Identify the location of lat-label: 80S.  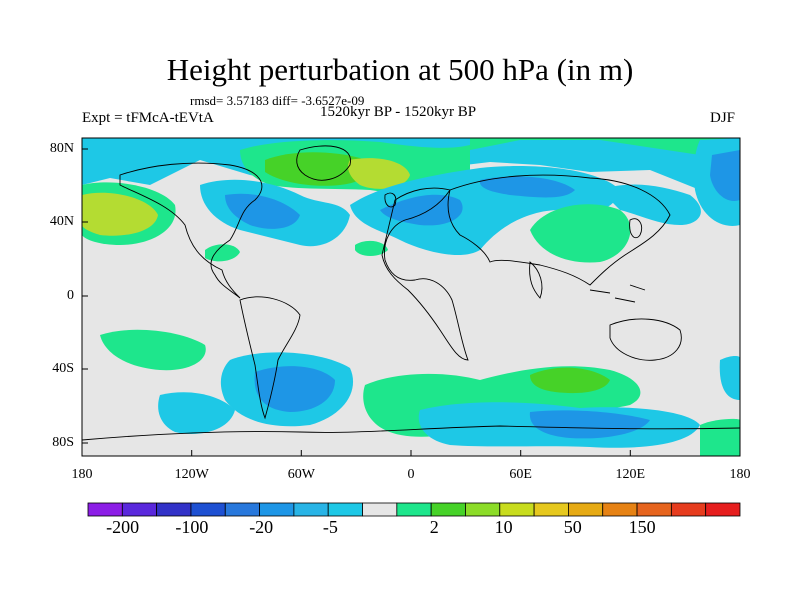
(63, 442).